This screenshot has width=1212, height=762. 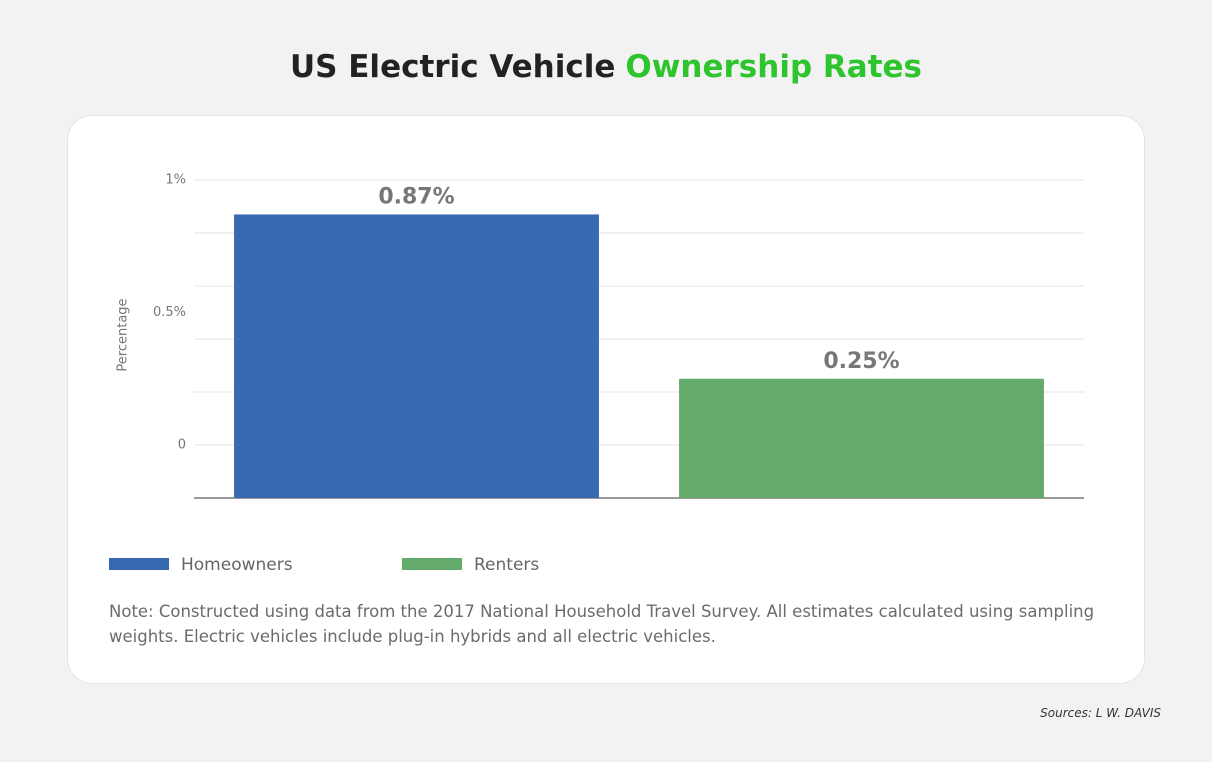 What do you see at coordinates (123, 334) in the screenshot?
I see `y-axis-label: Percentage` at bounding box center [123, 334].